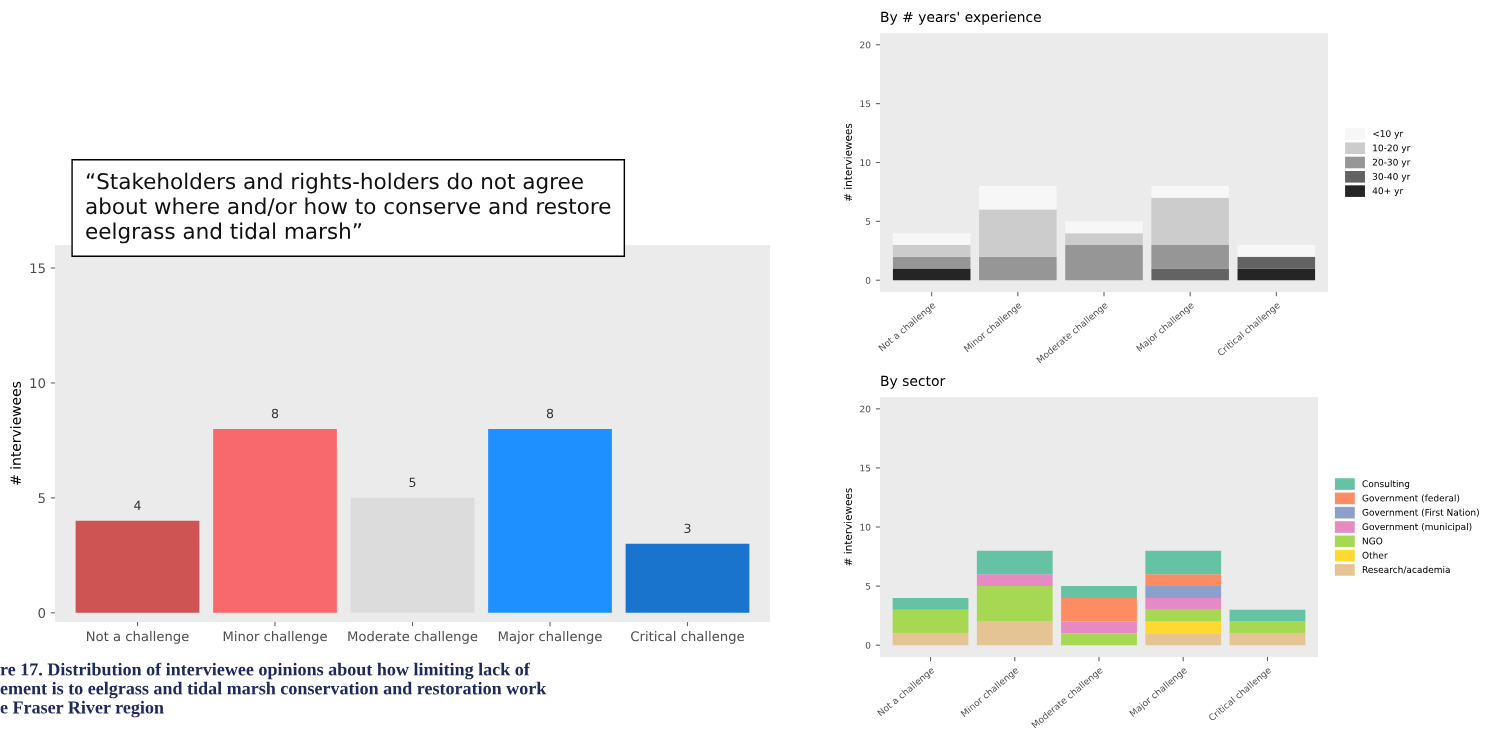  Describe the element at coordinates (687, 637) in the screenshot. I see `x-tick-label: Critical challenge` at that location.